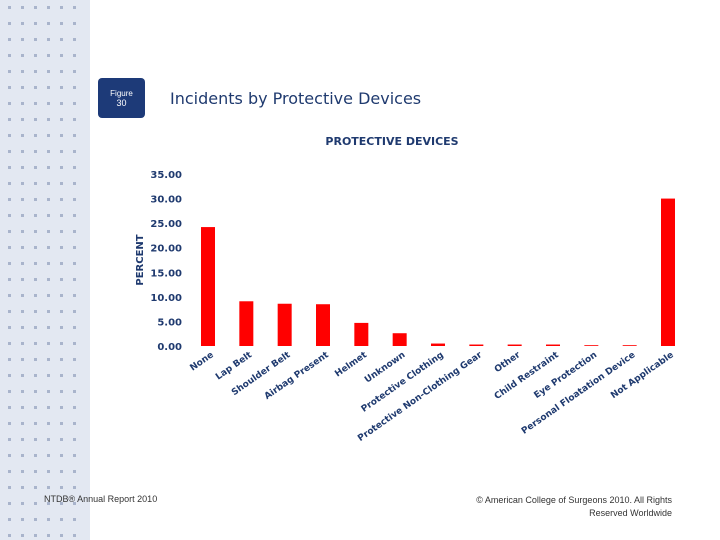 The image size is (720, 540). Describe the element at coordinates (166, 273) in the screenshot. I see `y-tick-label: 15.00` at that location.